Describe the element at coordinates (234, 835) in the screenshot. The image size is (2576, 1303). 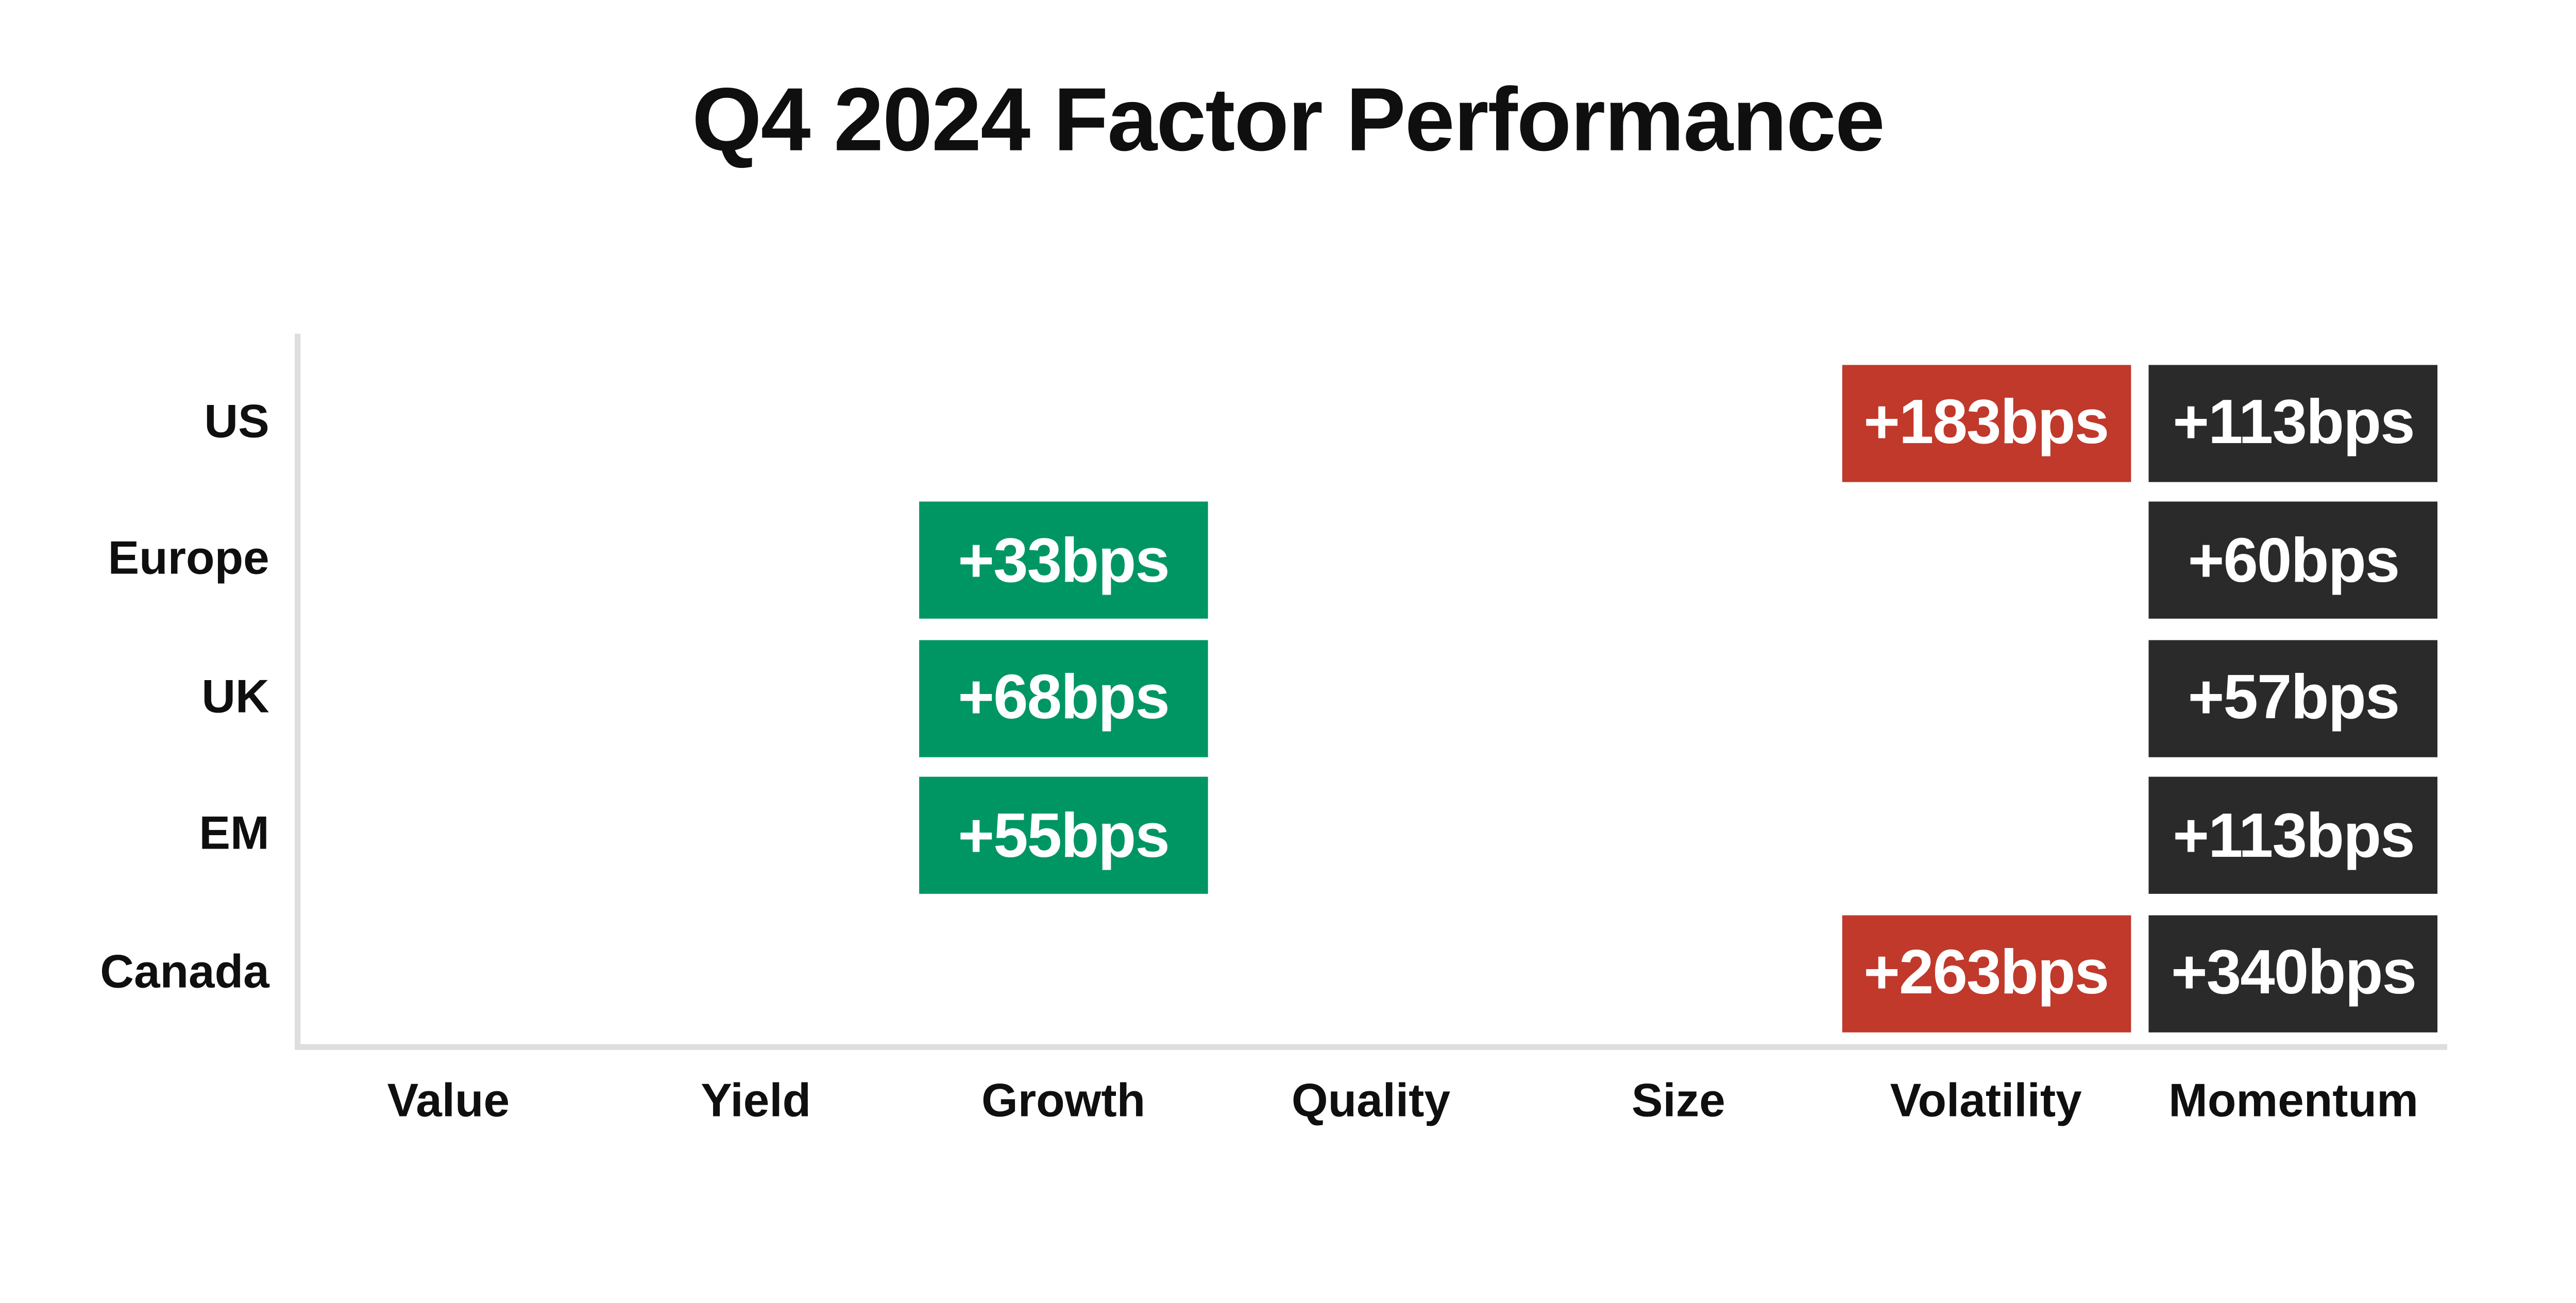
I see `row-label-em: EM` at that location.